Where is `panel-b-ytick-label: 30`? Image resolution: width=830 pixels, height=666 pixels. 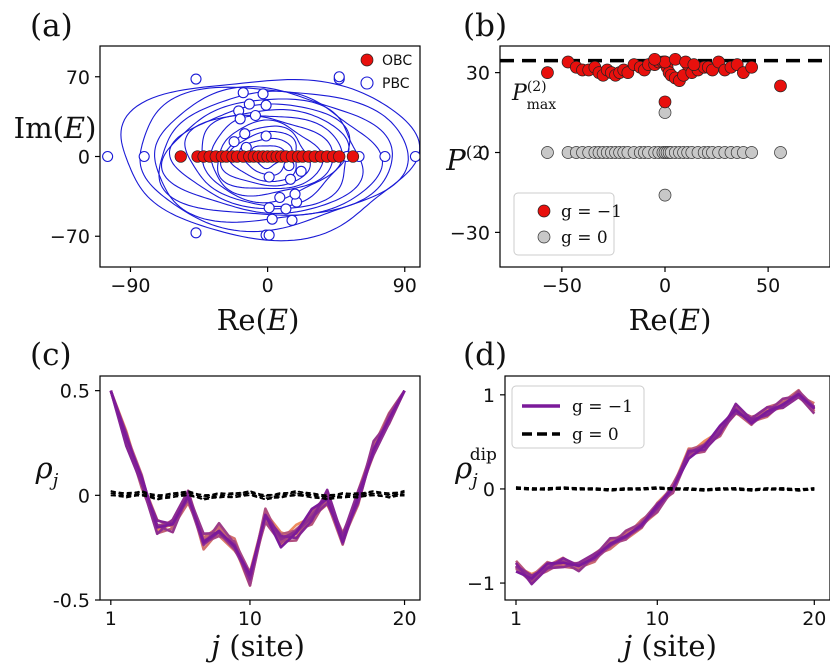
panel-b-ytick-label: 30 is located at coordinates (478, 74).